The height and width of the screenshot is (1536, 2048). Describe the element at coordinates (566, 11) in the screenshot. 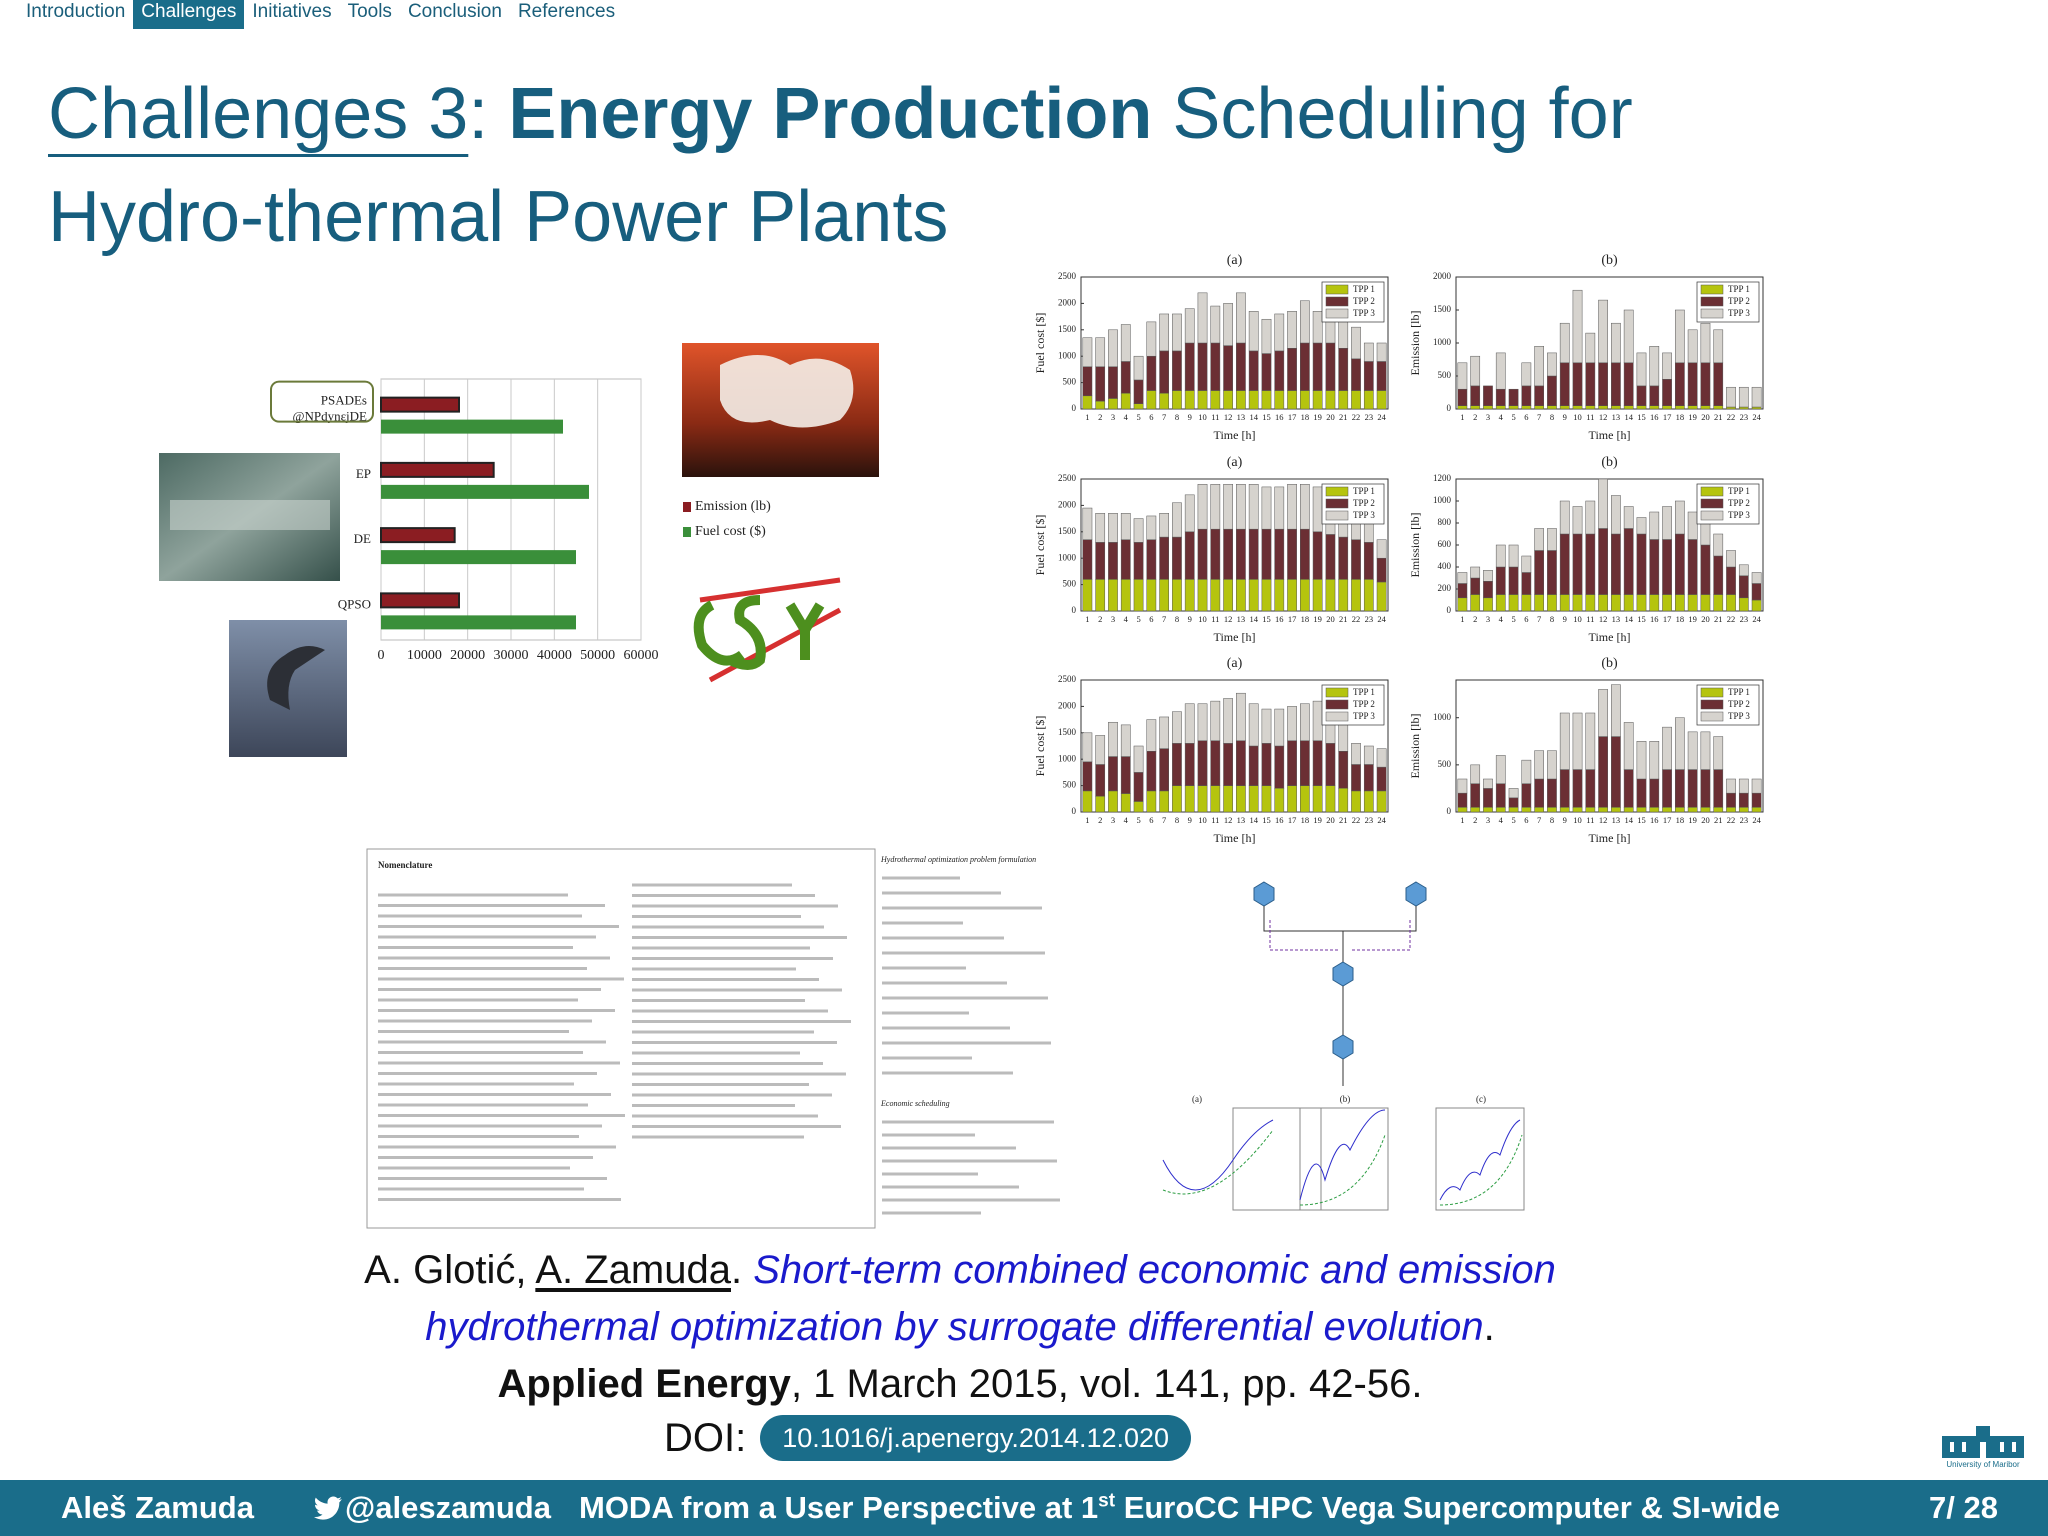

I see `nav-item: References` at that location.